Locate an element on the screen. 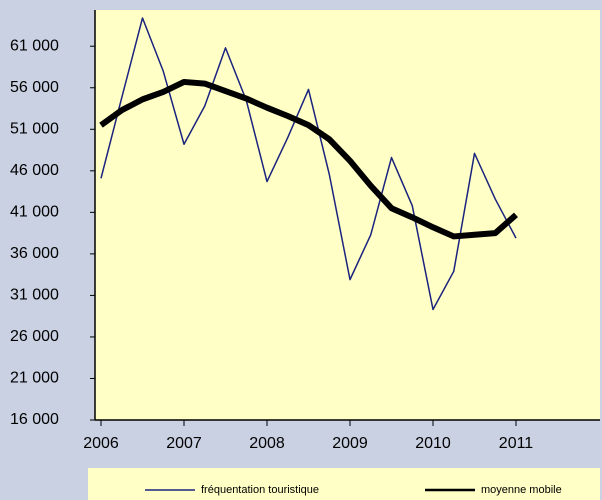 The image size is (602, 500). y-tick-label: 31 000 is located at coordinates (34, 295).